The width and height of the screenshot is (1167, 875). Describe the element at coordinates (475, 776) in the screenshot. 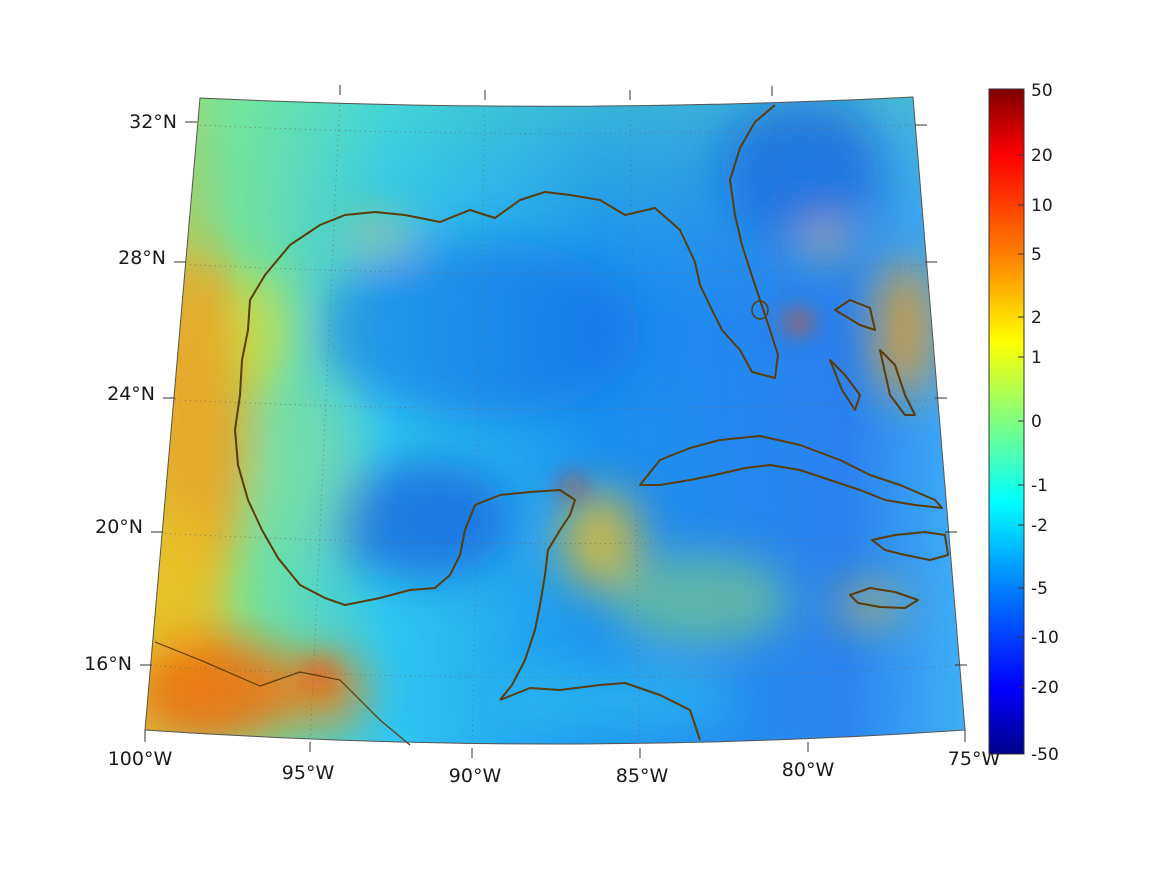

I see `lon-label-90w: 90°W` at that location.